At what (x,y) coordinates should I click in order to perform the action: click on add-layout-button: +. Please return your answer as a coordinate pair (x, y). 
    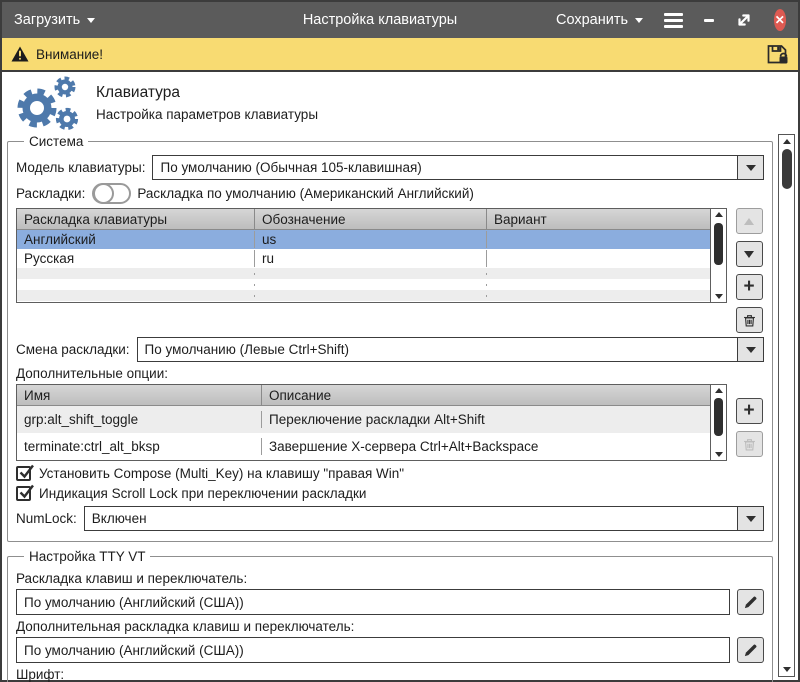
    Looking at the image, I should click on (749, 287).